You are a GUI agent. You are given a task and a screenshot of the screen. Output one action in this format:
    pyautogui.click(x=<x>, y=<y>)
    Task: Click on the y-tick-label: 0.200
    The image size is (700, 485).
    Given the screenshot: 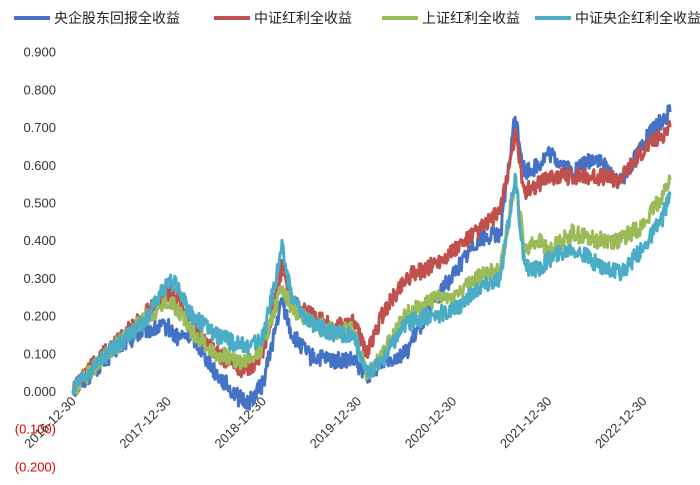 What is the action you would take?
    pyautogui.click(x=39, y=316)
    